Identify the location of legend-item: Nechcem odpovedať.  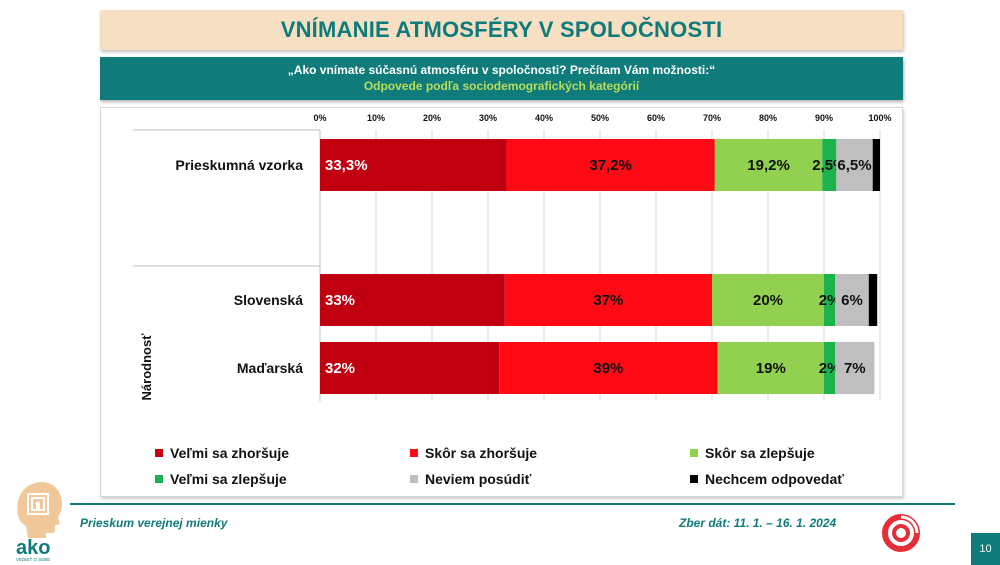
(767, 479).